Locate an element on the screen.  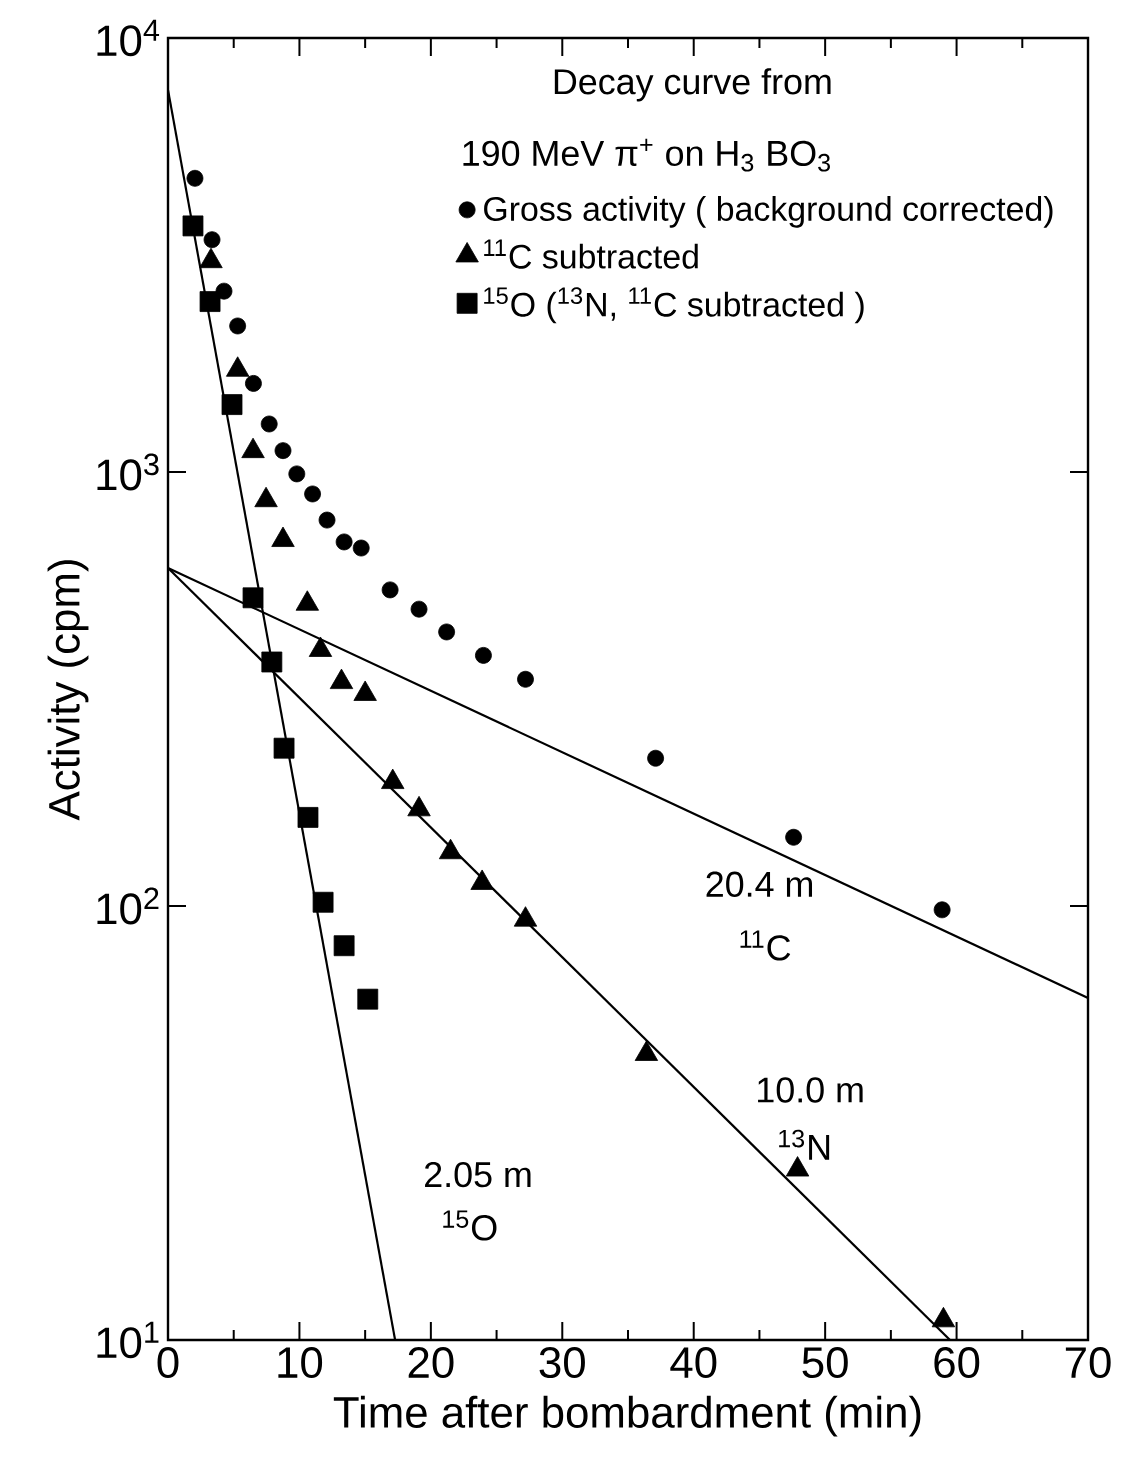
x-tick-label: 20 is located at coordinates (431, 1363).